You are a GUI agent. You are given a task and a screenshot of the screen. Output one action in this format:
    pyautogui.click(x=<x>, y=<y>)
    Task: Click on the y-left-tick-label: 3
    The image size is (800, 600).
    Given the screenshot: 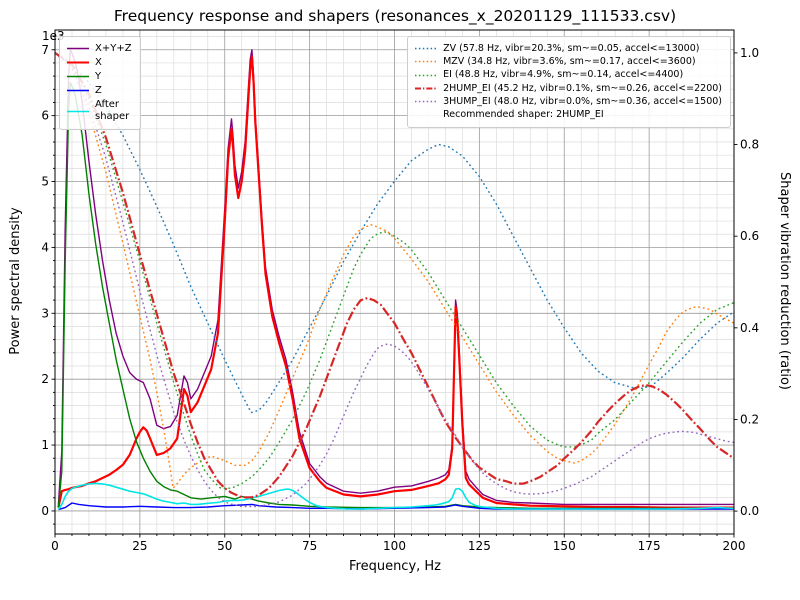 What is the action you would take?
    pyautogui.click(x=45, y=313)
    